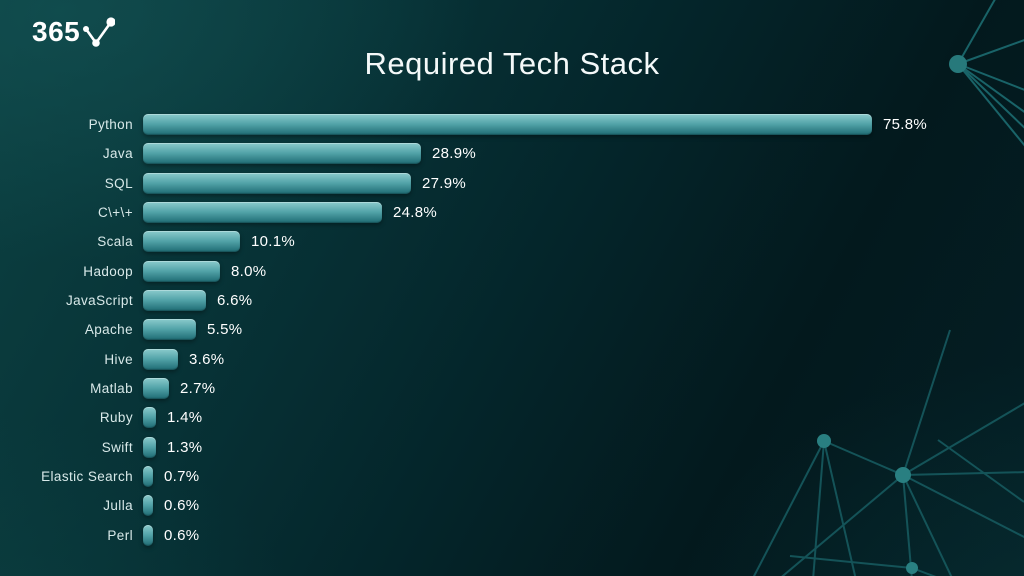 The height and width of the screenshot is (576, 1024). I want to click on bar-category-label: Hadoop, so click(108, 271).